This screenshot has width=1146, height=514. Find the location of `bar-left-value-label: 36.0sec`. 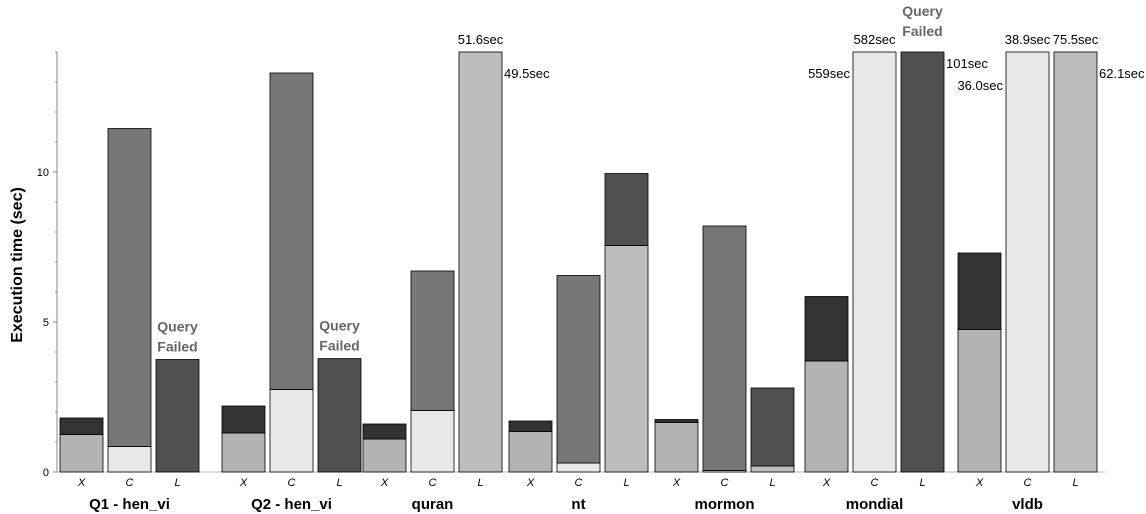

bar-left-value-label: 36.0sec is located at coordinates (980, 85).